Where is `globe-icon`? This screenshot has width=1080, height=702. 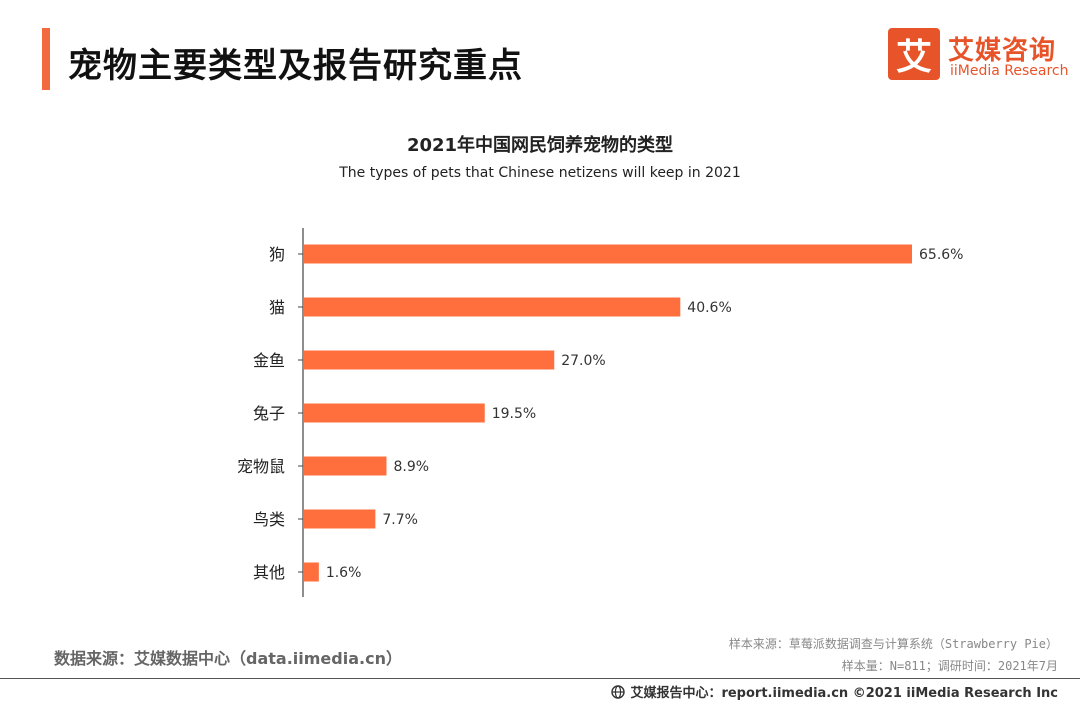
globe-icon is located at coordinates (618, 691).